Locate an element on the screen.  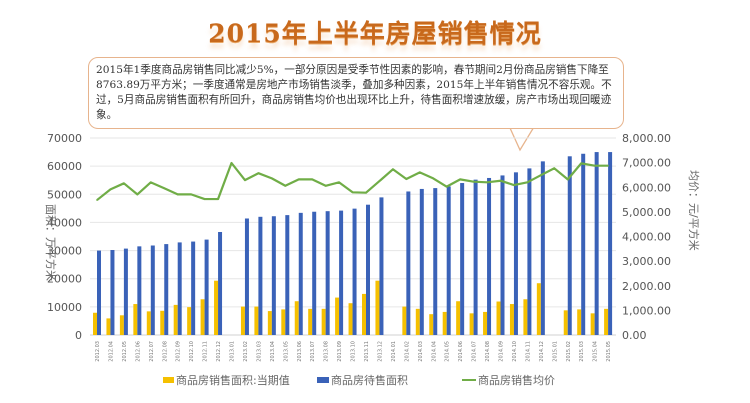
x-tick-label: 2013.10 is located at coordinates (354, 351).